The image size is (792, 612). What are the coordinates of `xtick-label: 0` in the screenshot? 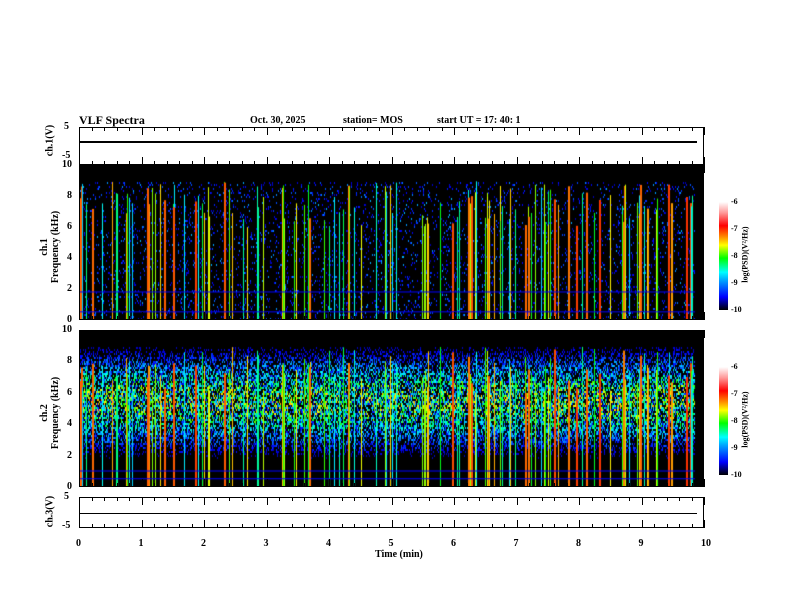 It's located at (78, 543).